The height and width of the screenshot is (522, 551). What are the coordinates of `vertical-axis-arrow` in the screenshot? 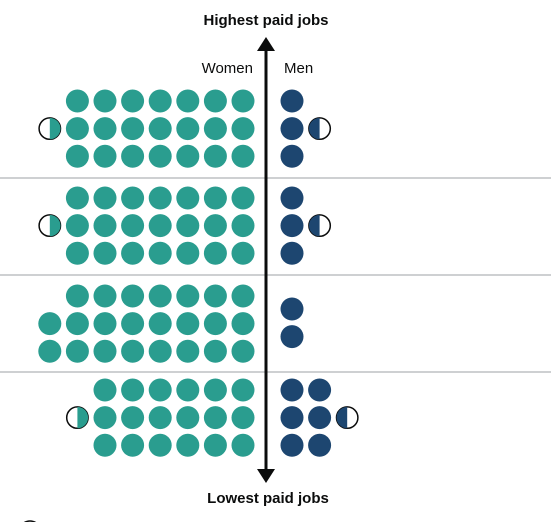 It's located at (266, 260).